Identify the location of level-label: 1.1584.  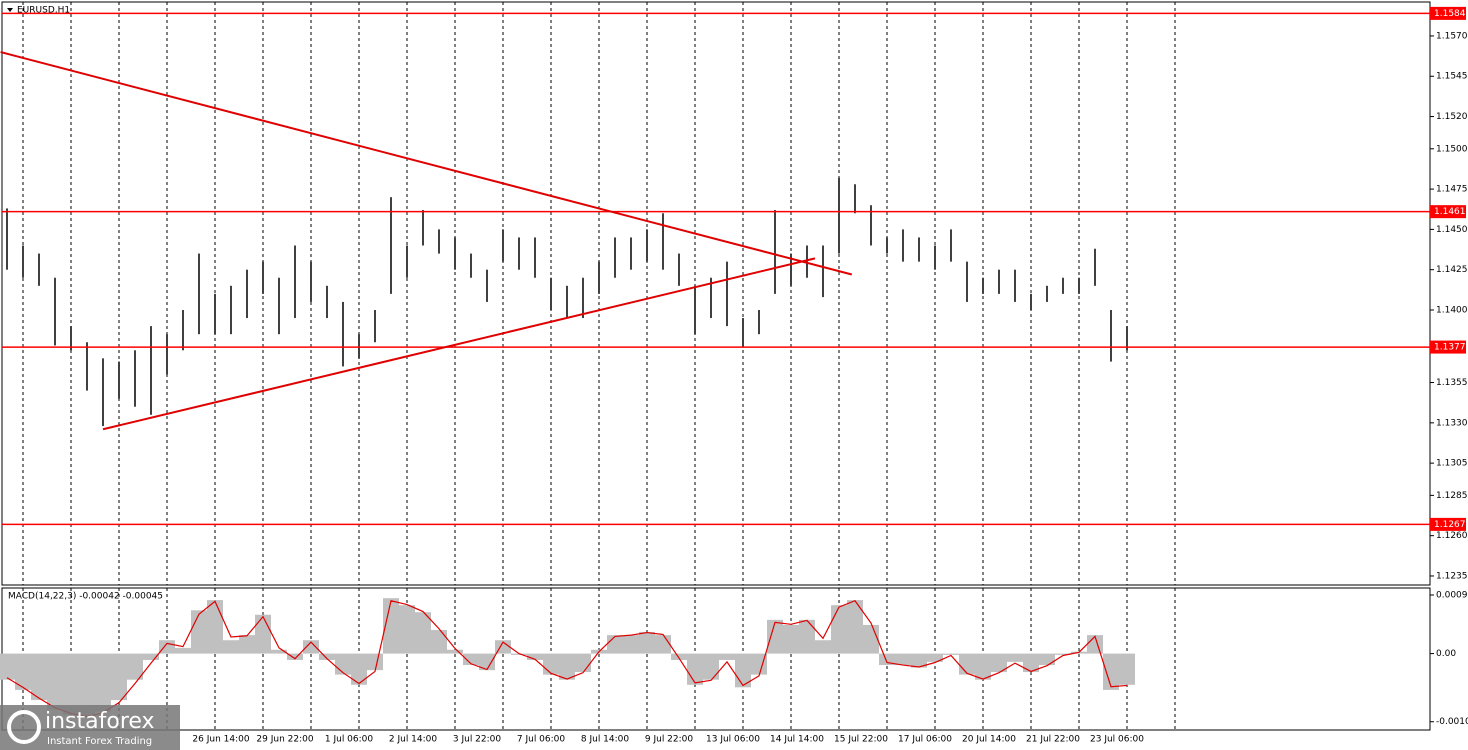
(1450, 14).